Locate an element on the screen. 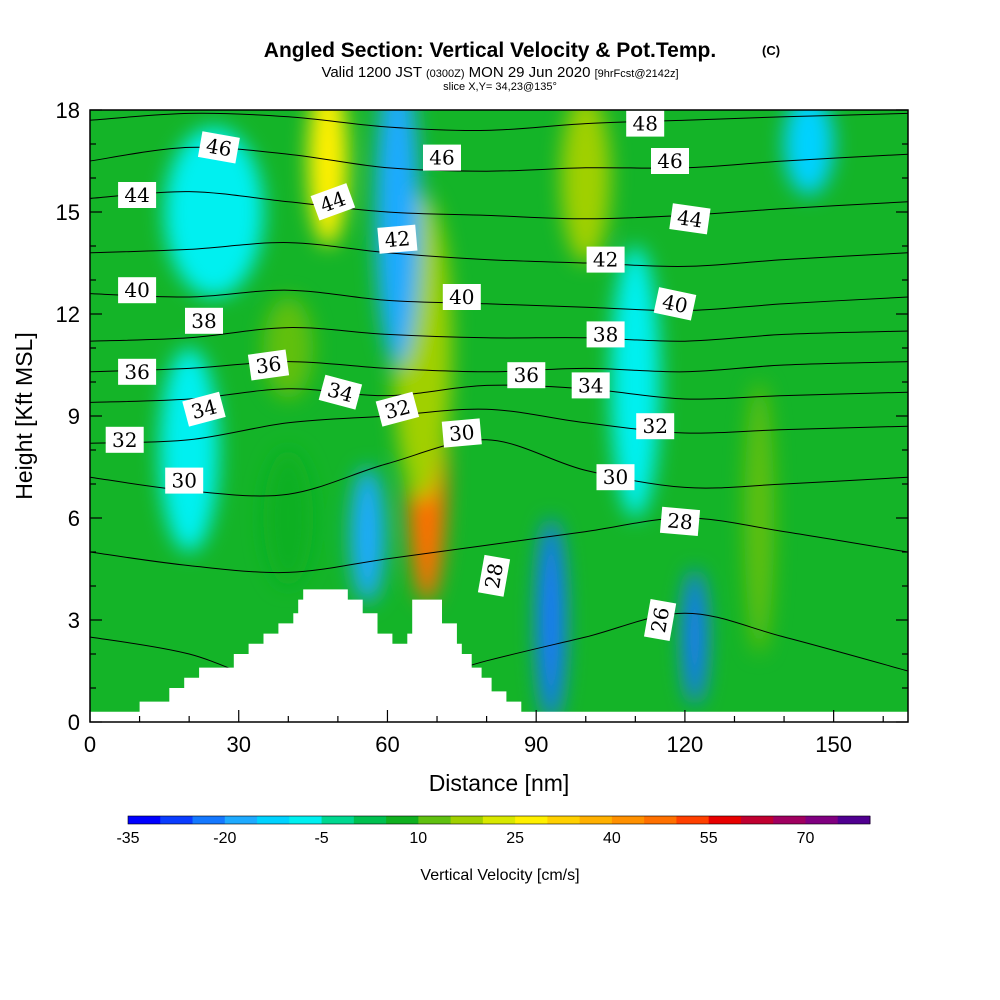 The image size is (1000, 1000). contour-label-text: 48 is located at coordinates (644, 124).